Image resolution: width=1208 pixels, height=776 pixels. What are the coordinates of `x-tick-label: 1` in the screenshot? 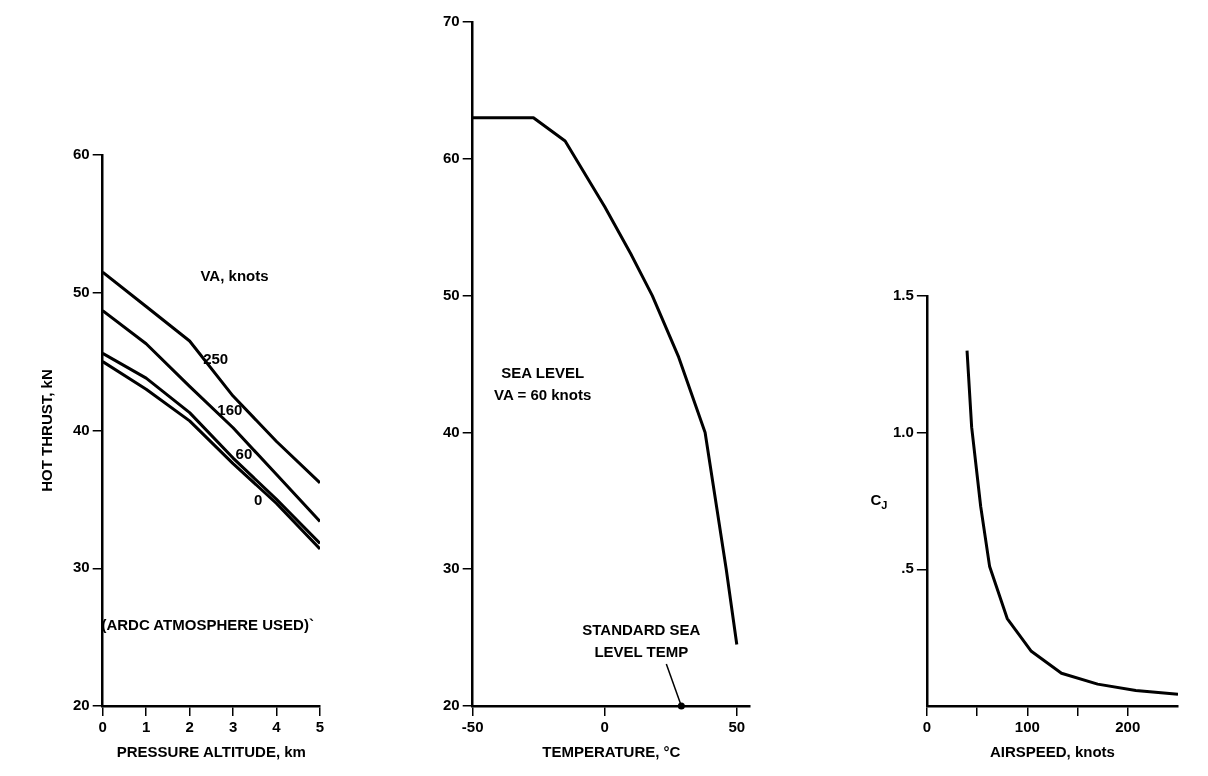 It's located at (146, 727).